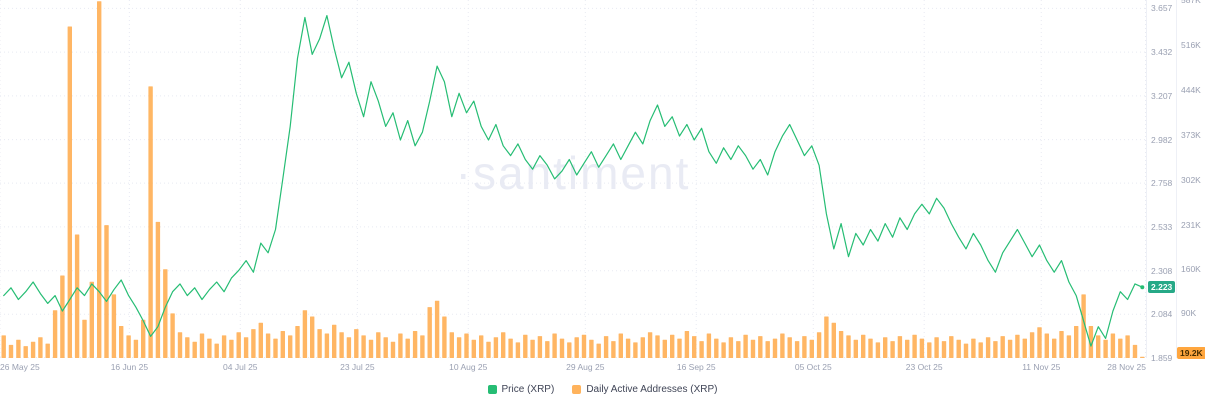 This screenshot has width=1205, height=404. I want to click on addresses-axis-tick: 444K, so click(1191, 90).